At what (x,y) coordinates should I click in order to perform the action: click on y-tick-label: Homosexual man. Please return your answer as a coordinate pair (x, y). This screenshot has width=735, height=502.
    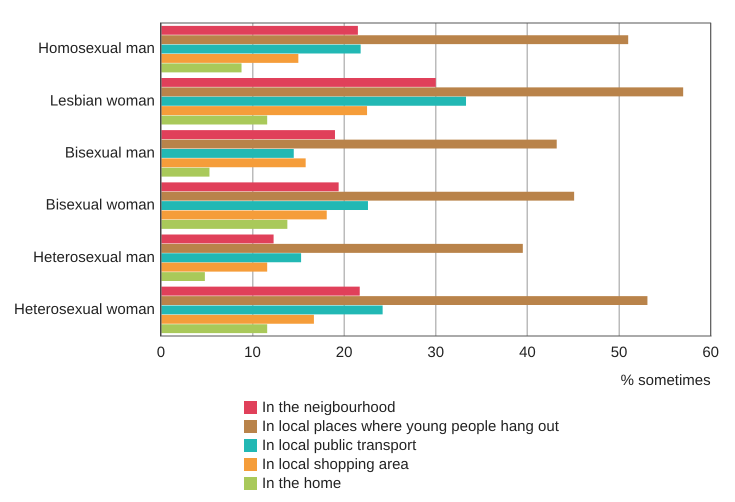
    Looking at the image, I should click on (96, 49).